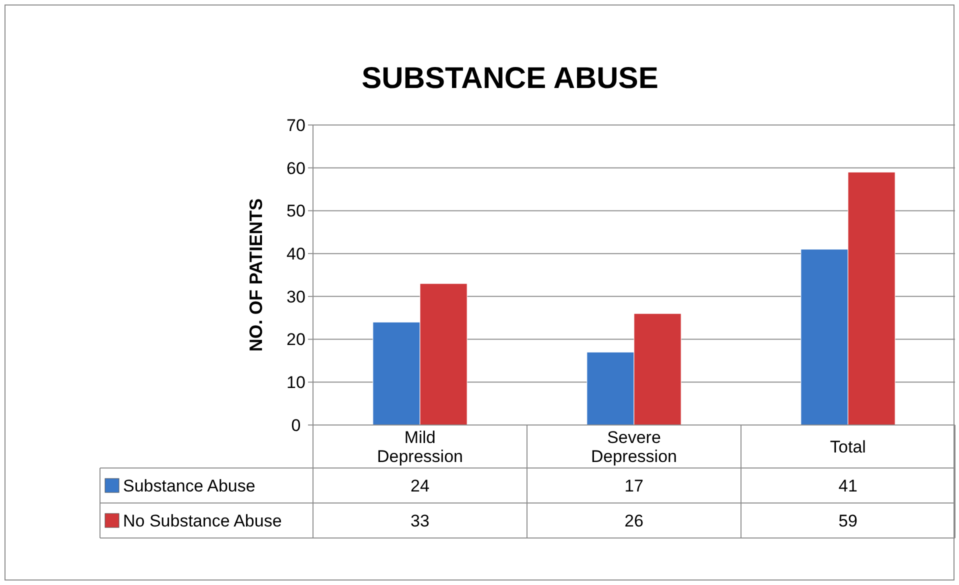 Image resolution: width=959 pixels, height=585 pixels. Describe the element at coordinates (296, 382) in the screenshot. I see `y-tick-label: 10` at that location.